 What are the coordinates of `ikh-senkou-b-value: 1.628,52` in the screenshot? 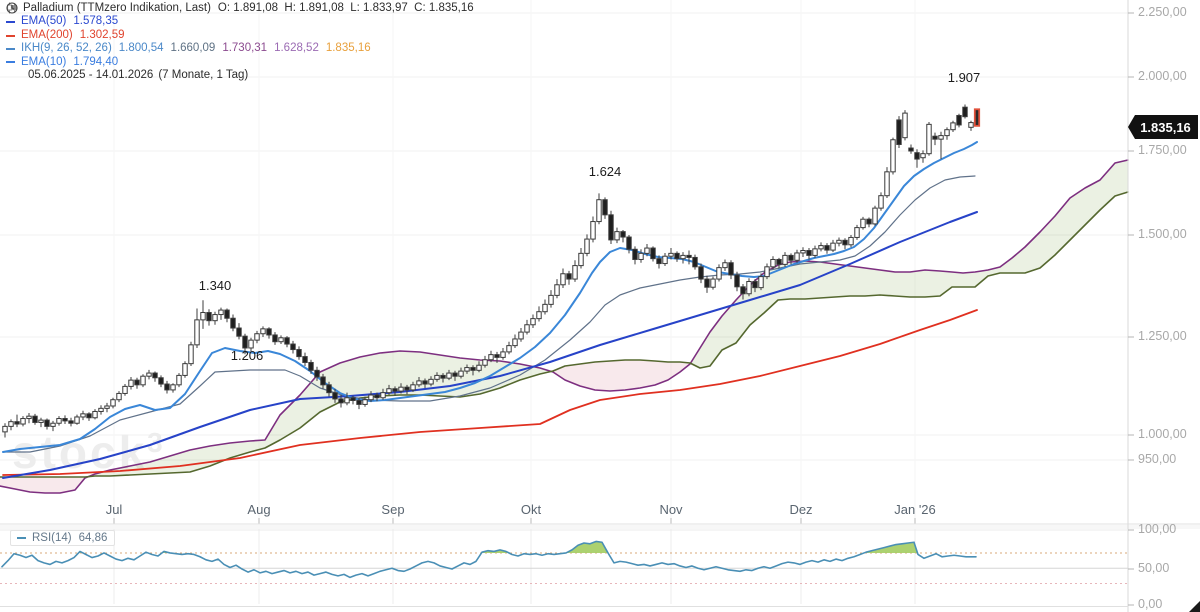 It's located at (296, 48).